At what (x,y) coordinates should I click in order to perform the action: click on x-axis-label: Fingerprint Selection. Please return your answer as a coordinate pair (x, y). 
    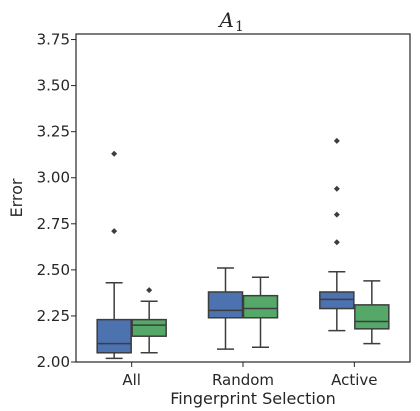
    Looking at the image, I should click on (253, 398).